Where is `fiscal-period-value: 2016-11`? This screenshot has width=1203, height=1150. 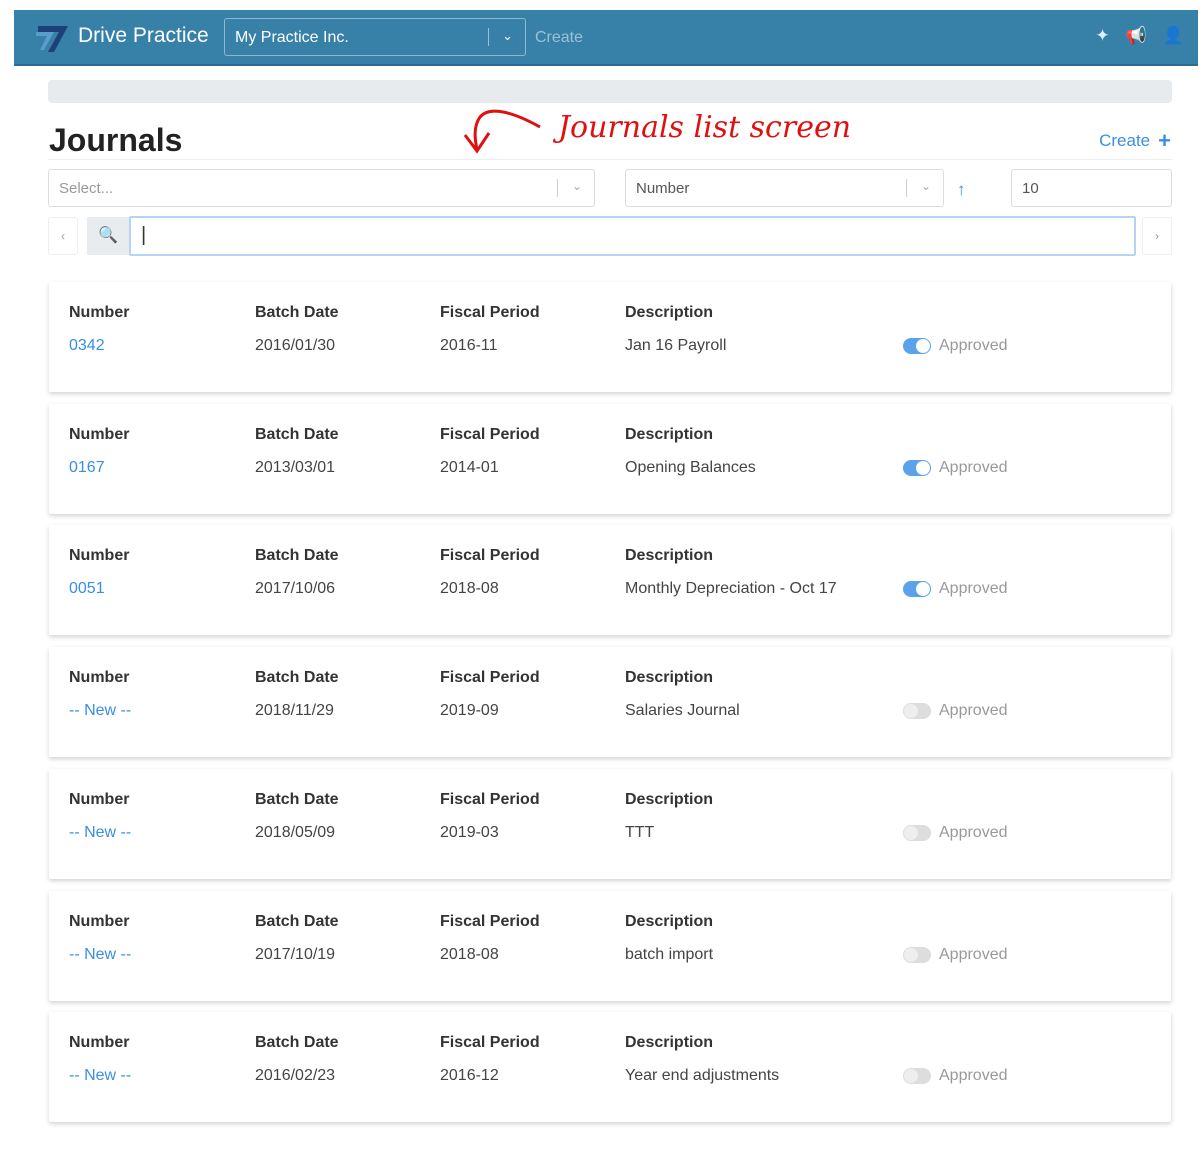 fiscal-period-value: 2016-11 is located at coordinates (469, 345).